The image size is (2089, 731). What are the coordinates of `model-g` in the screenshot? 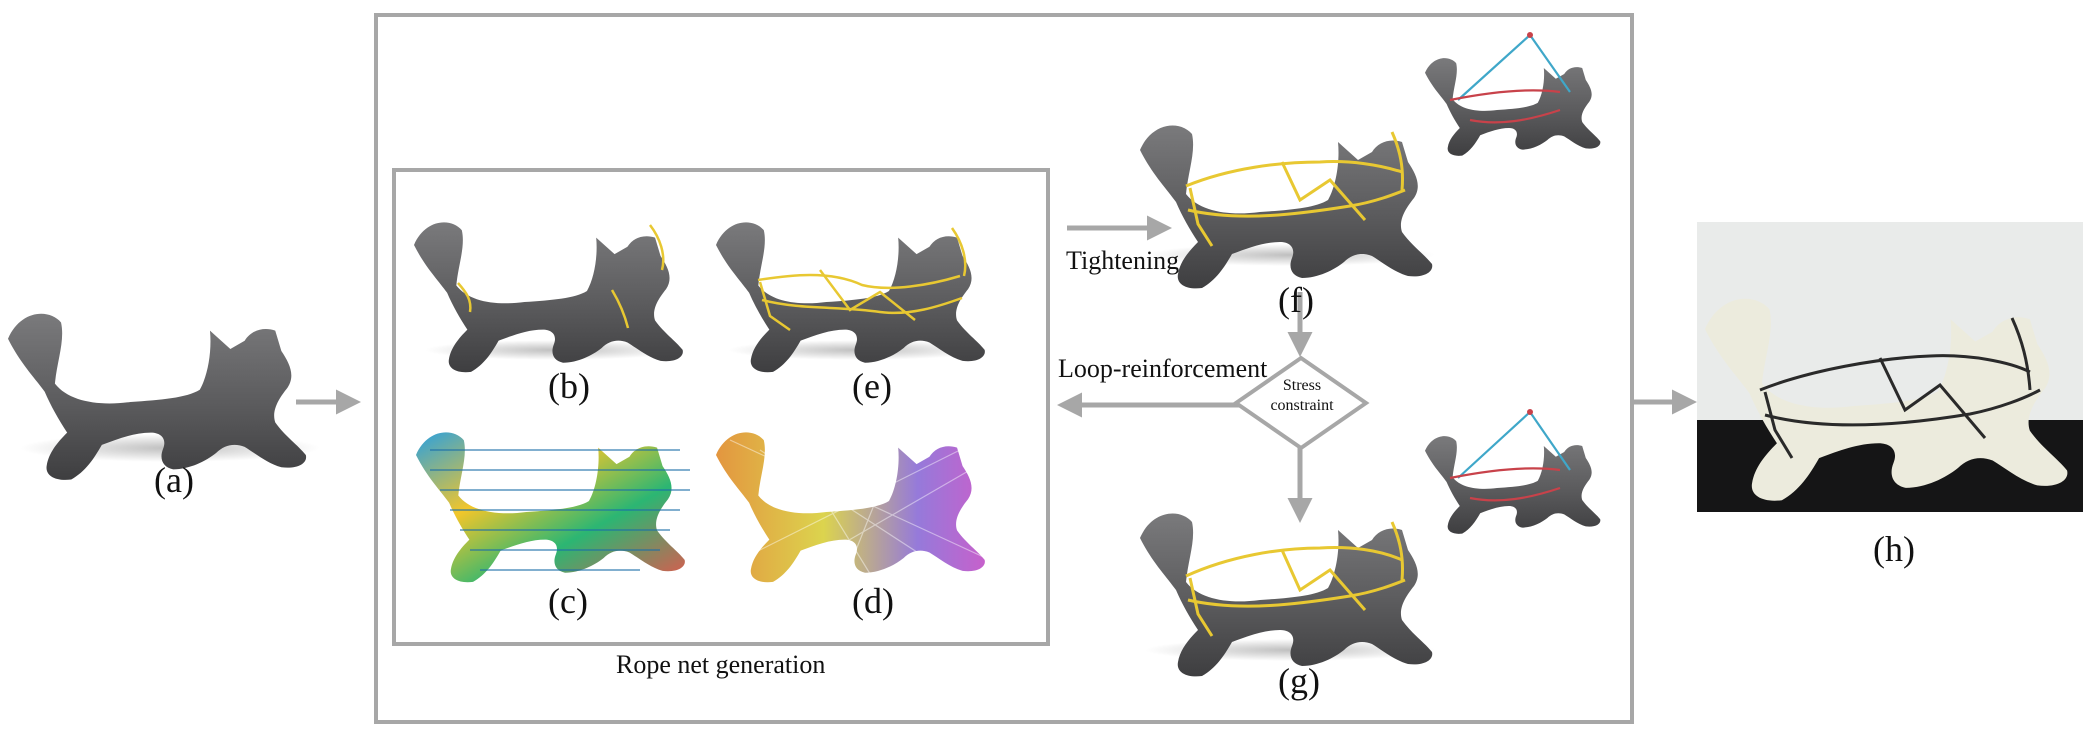 It's located at (1287, 595).